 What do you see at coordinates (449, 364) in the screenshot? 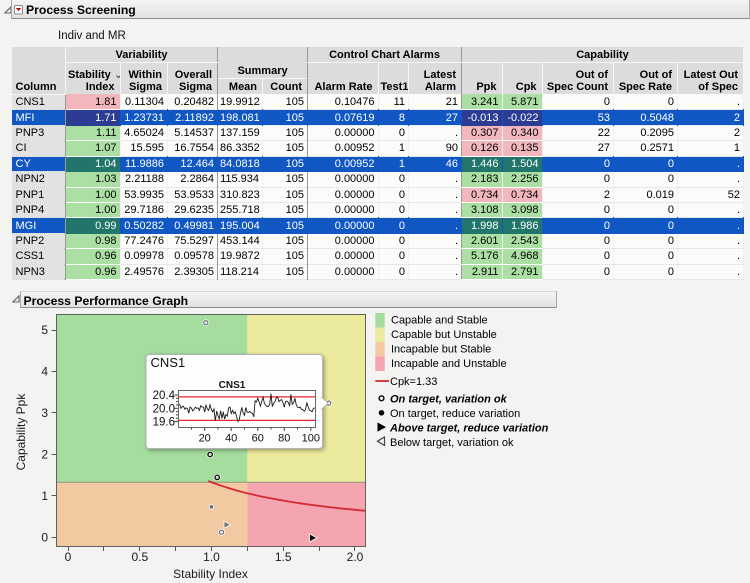
I see `svg-text: Incapable and Unstable` at bounding box center [449, 364].